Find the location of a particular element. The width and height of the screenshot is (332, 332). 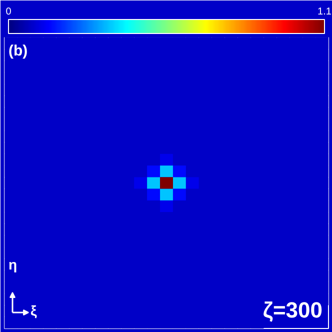

annotation: ζ=300 is located at coordinates (292, 310).